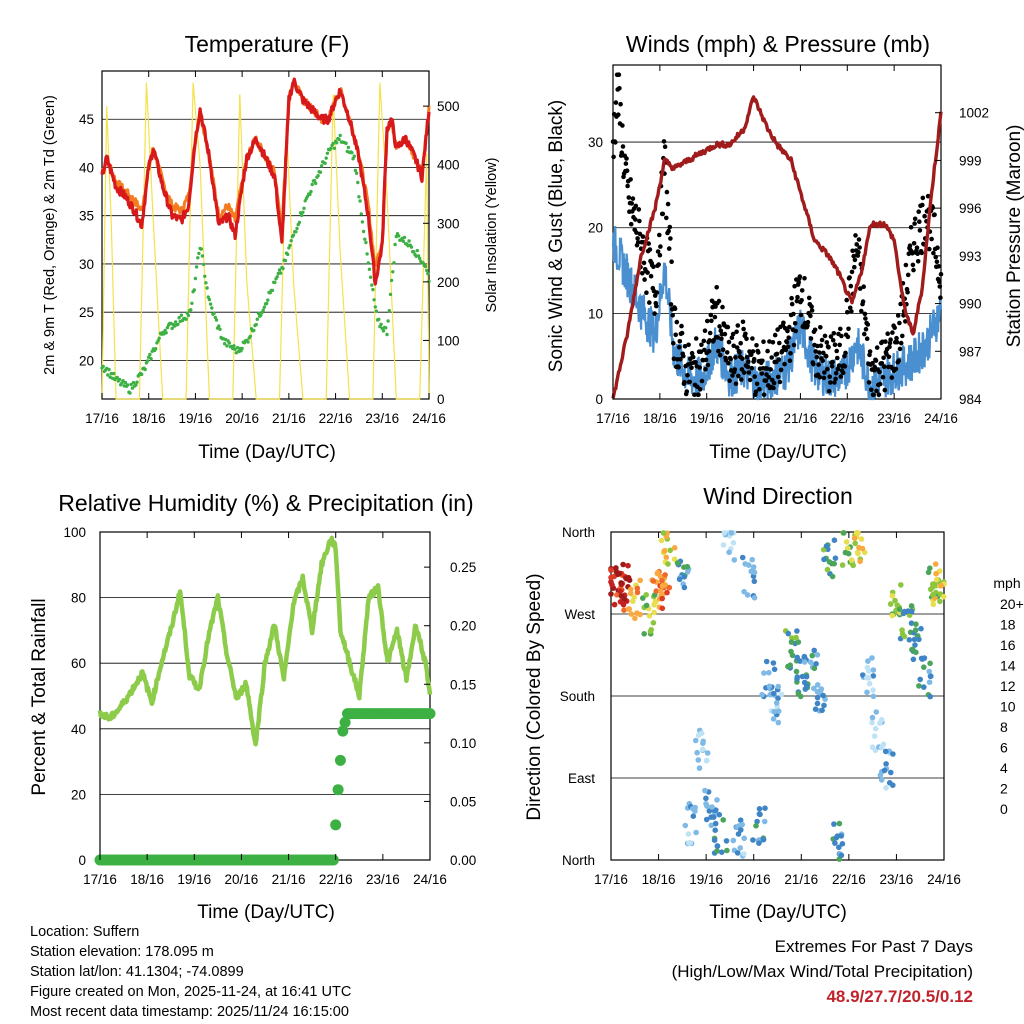  I want to click on precip-point, so click(338, 790).